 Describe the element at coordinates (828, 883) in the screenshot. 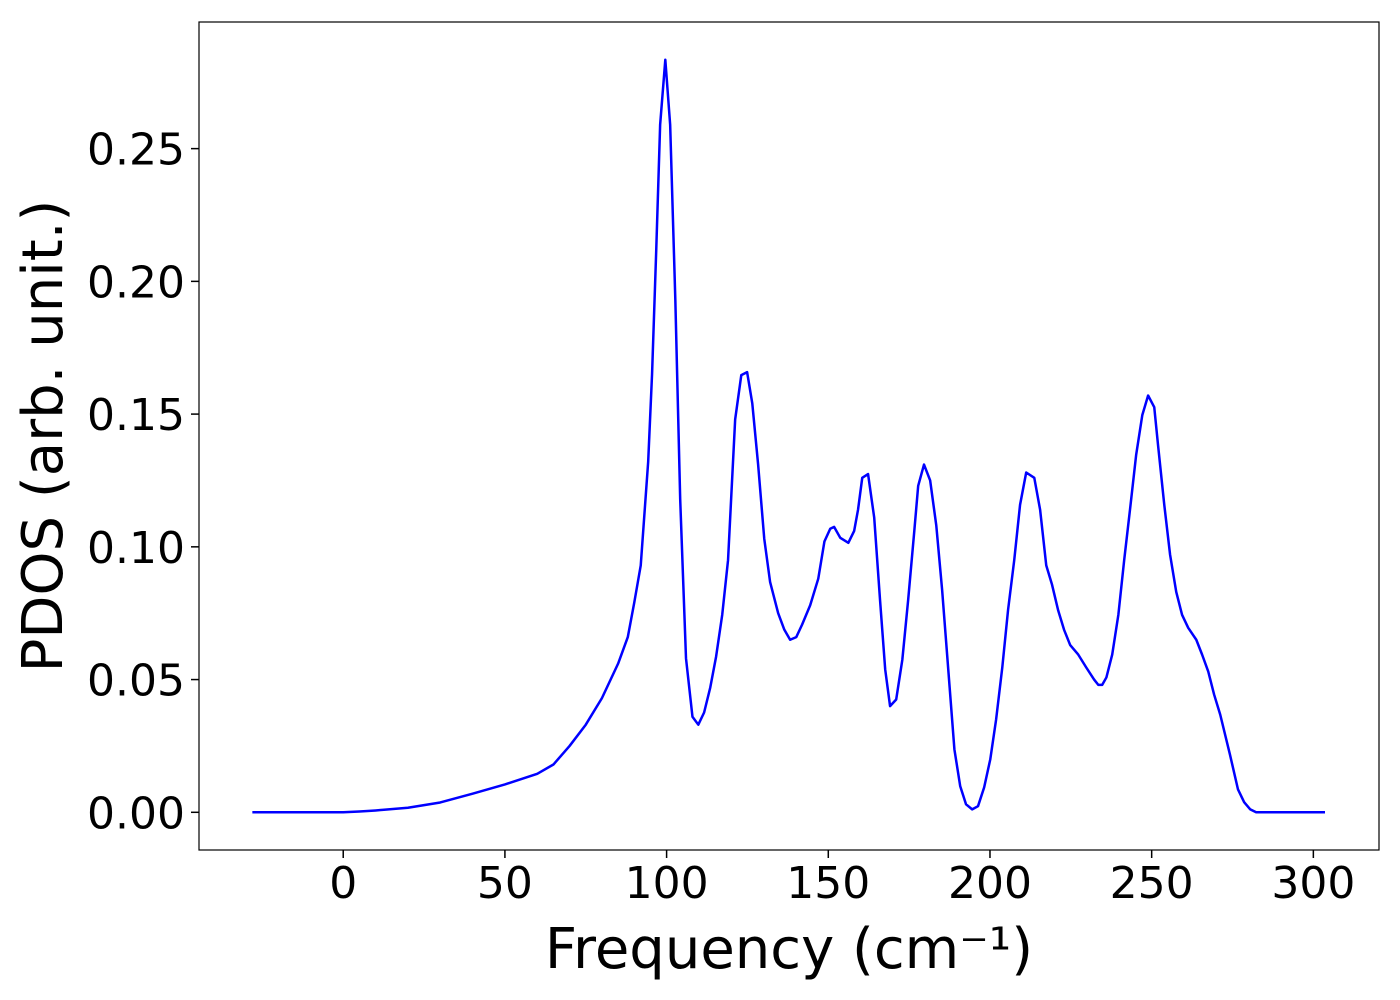

I see `x-tick-label: 150` at that location.